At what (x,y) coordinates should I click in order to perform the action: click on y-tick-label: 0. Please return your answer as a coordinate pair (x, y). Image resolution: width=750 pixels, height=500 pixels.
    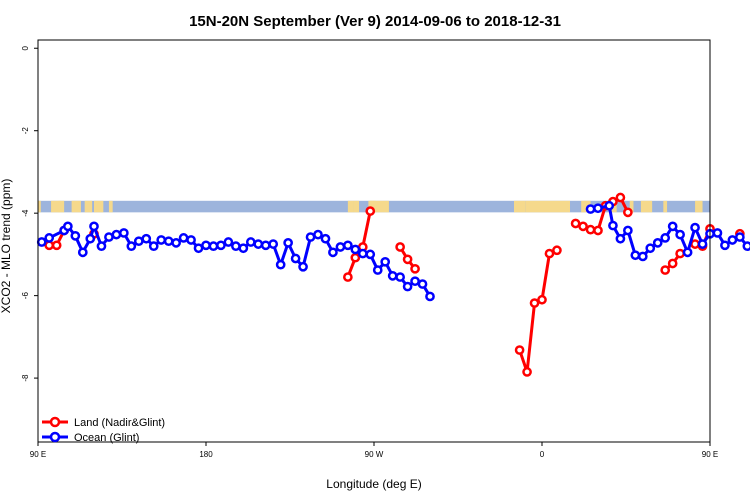
    Looking at the image, I should click on (25, 47).